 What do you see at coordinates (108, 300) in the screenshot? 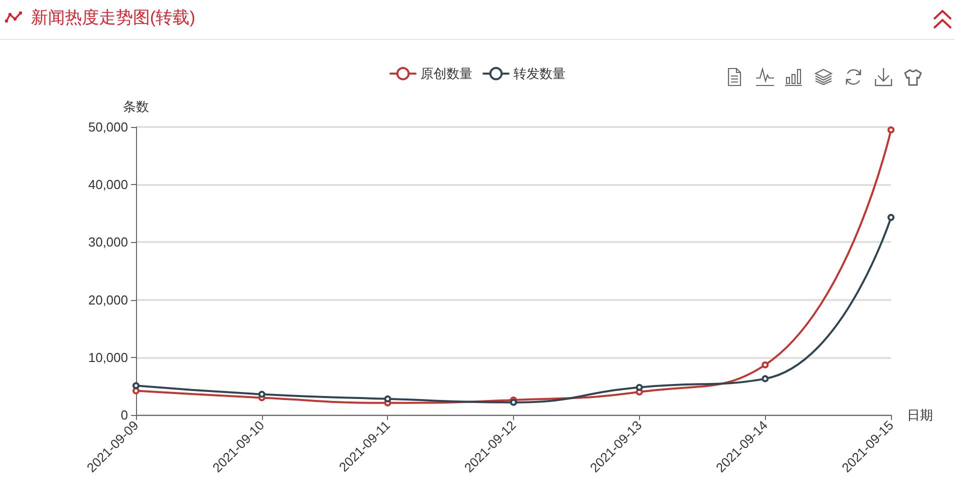
I see `y-tick-label: 20,000` at bounding box center [108, 300].